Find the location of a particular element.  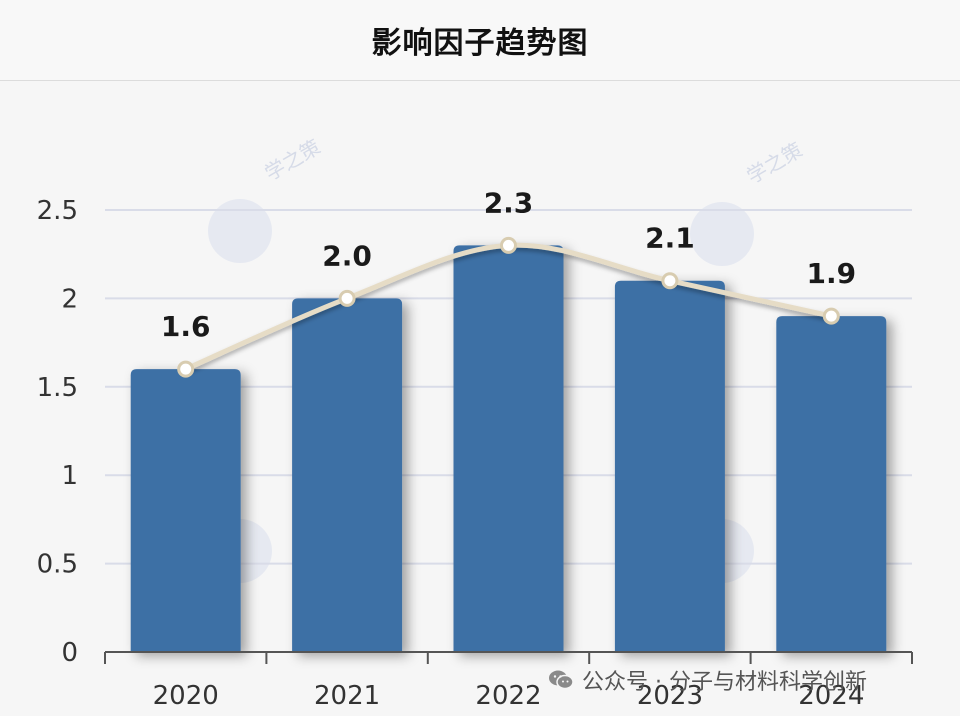

data-label: 1.6 is located at coordinates (186, 326).